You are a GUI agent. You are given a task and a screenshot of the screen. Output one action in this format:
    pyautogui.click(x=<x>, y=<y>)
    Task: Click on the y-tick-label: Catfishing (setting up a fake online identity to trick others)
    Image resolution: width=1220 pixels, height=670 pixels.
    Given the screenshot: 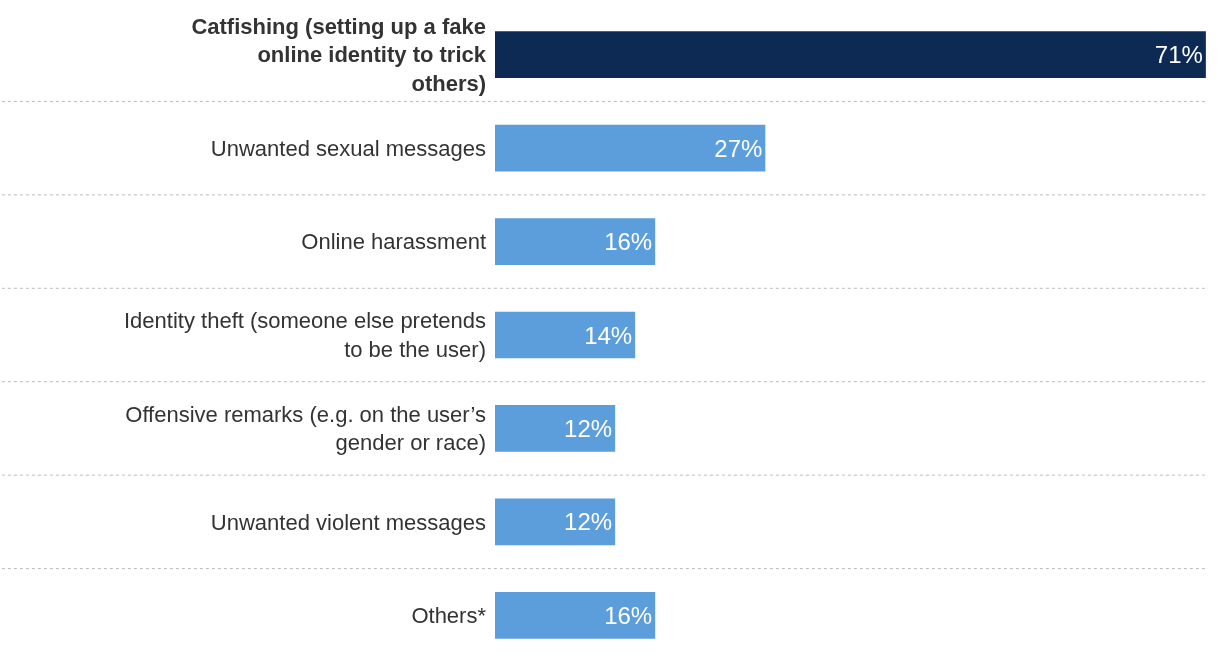 What is the action you would take?
    pyautogui.click(x=339, y=55)
    